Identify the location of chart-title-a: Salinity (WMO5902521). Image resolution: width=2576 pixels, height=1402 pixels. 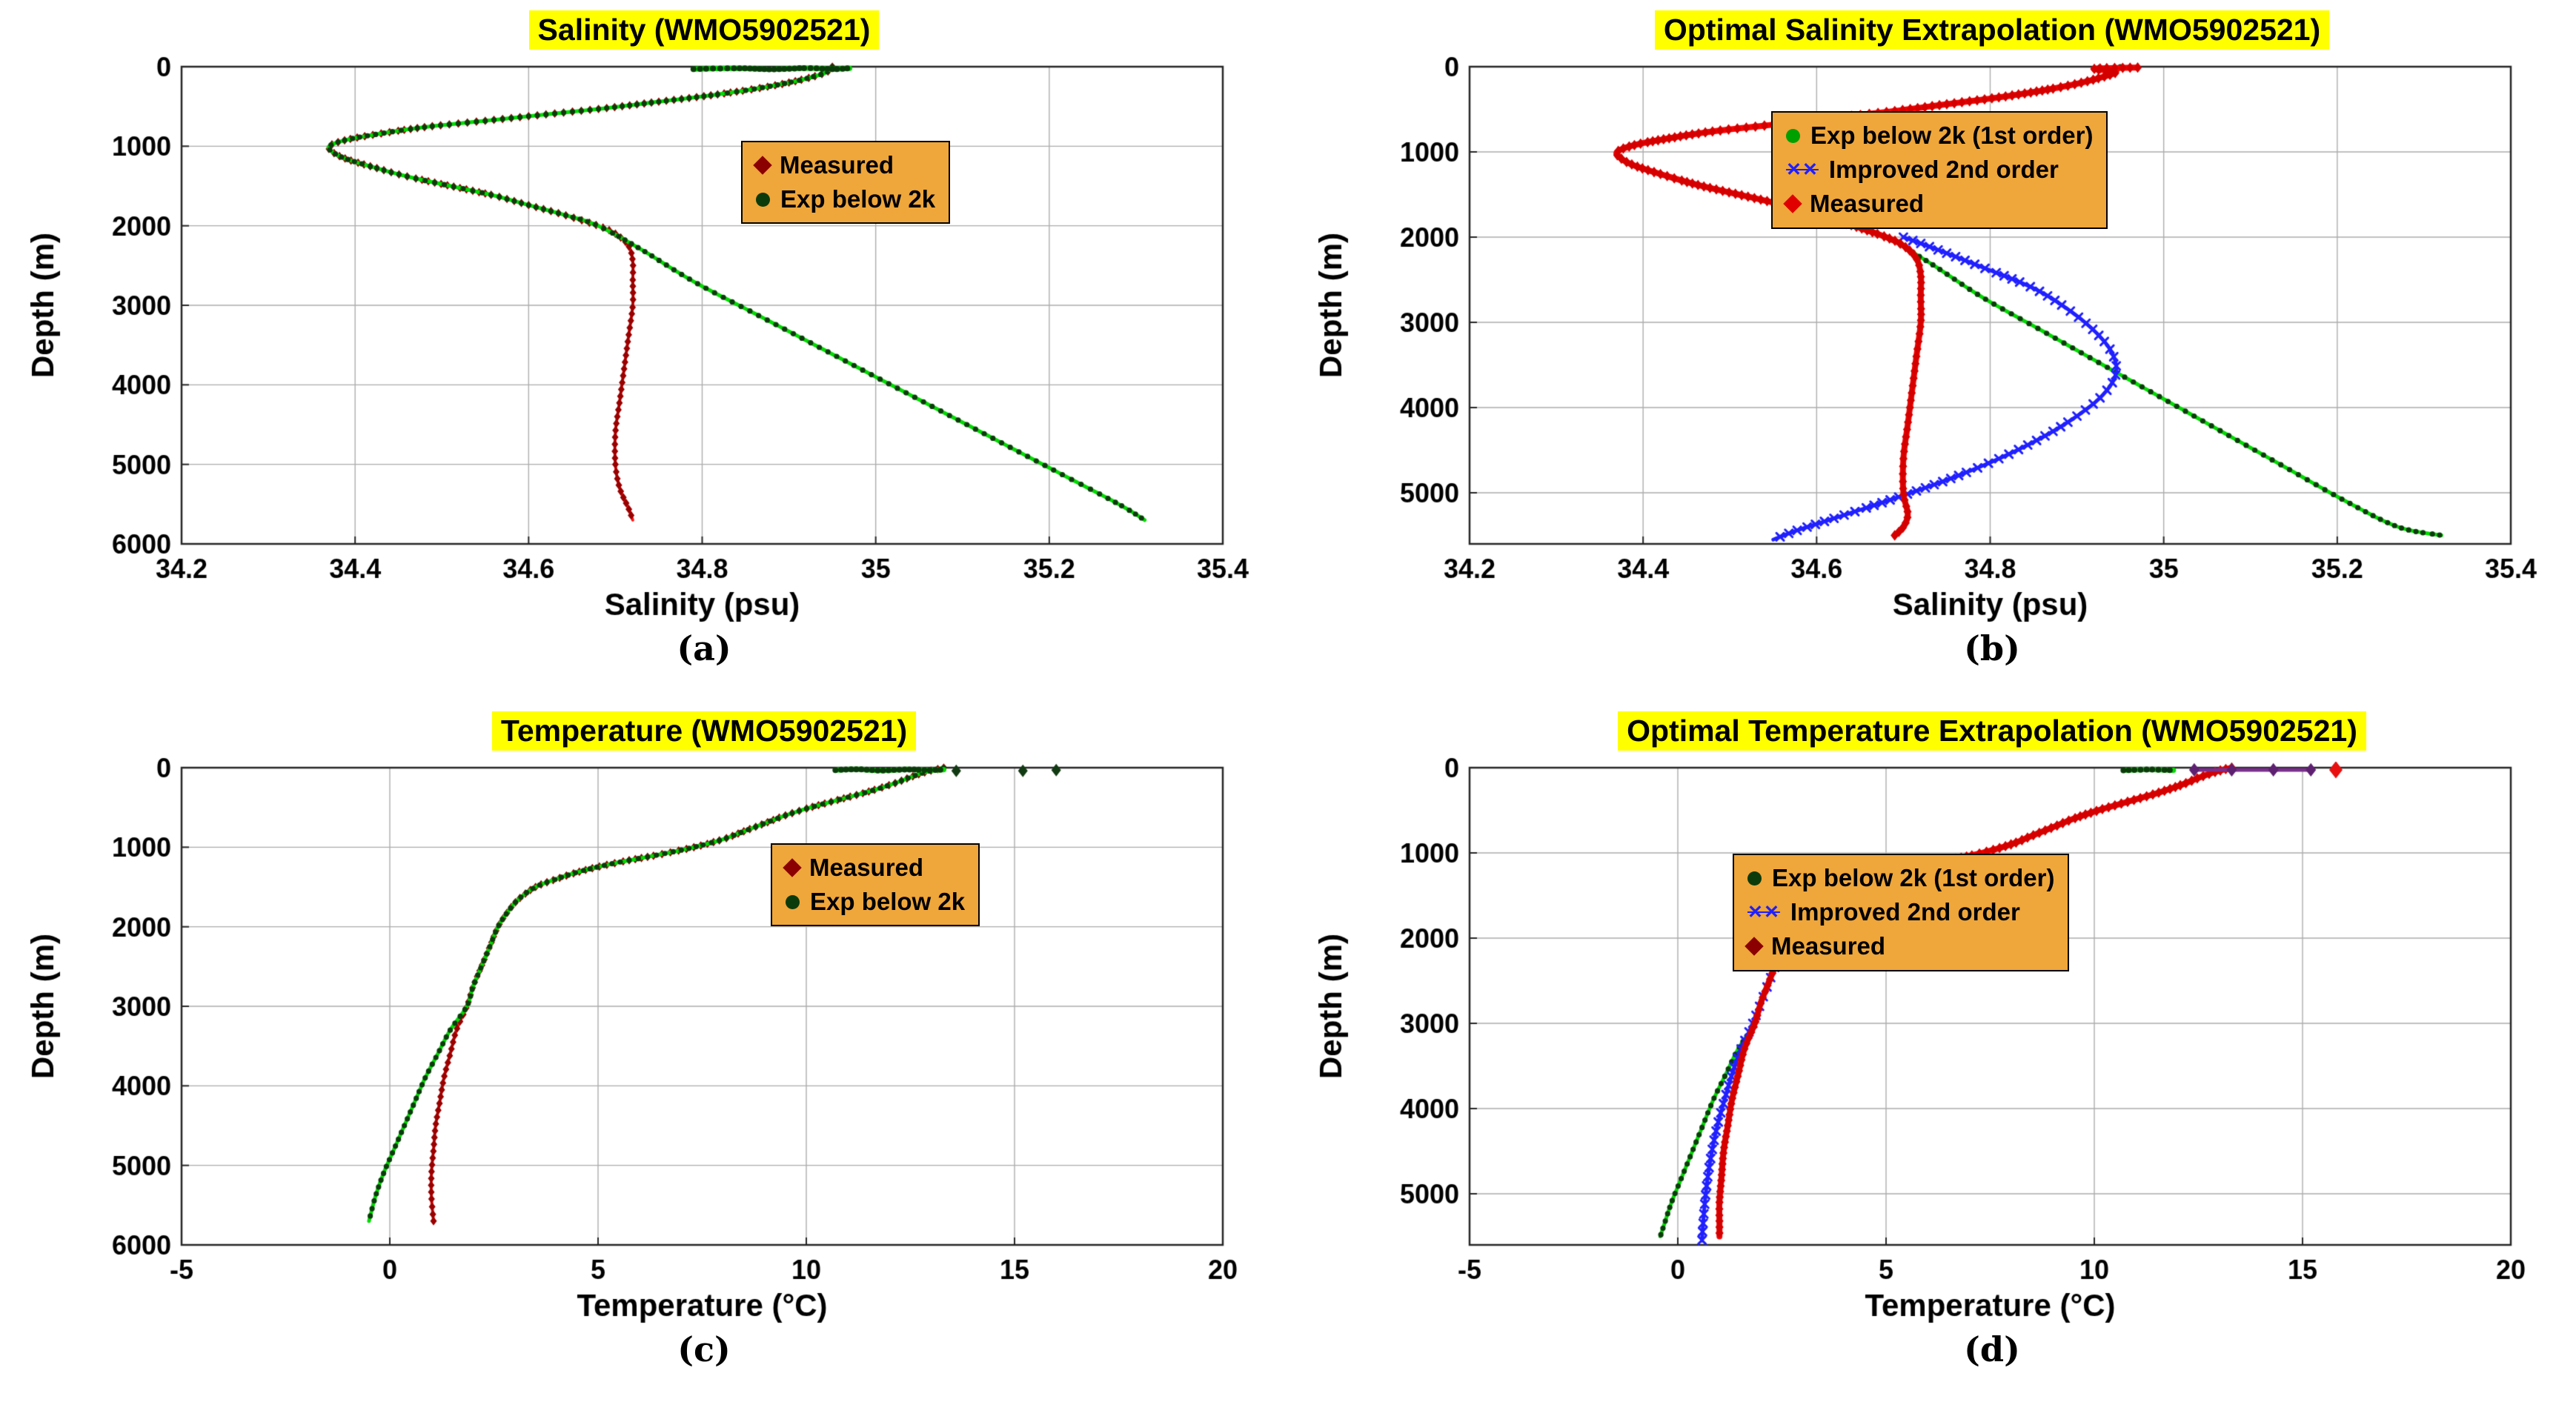
(704, 30).